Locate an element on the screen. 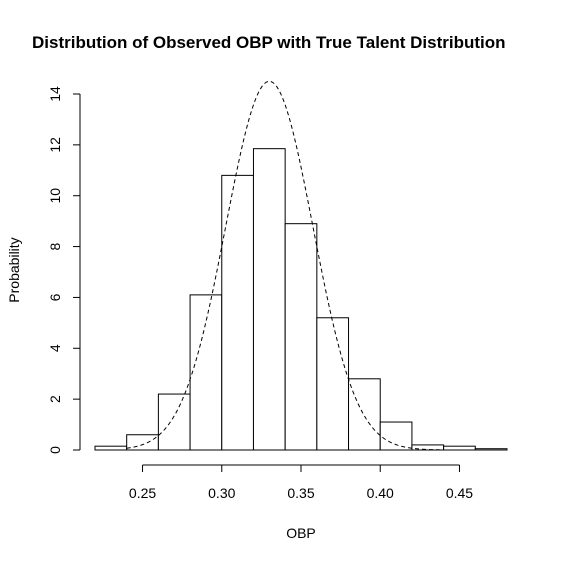 The height and width of the screenshot is (563, 564). y-tick-label-2: 4 is located at coordinates (55, 348).